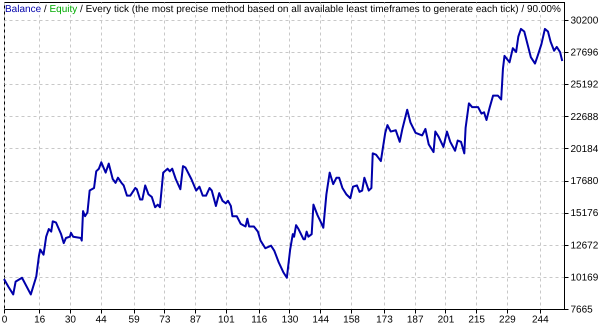 The image size is (600, 323). I want to click on x-tick-label: 144, so click(321, 318).